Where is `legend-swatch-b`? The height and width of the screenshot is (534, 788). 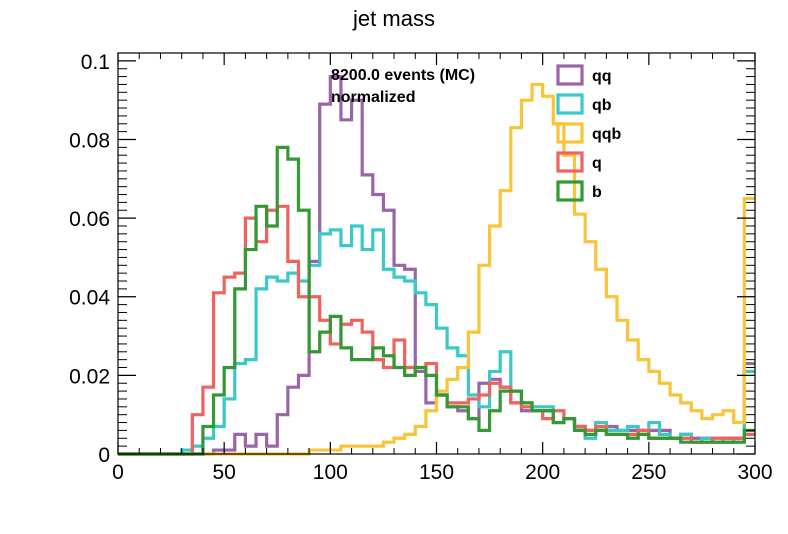
legend-swatch-b is located at coordinates (570, 191).